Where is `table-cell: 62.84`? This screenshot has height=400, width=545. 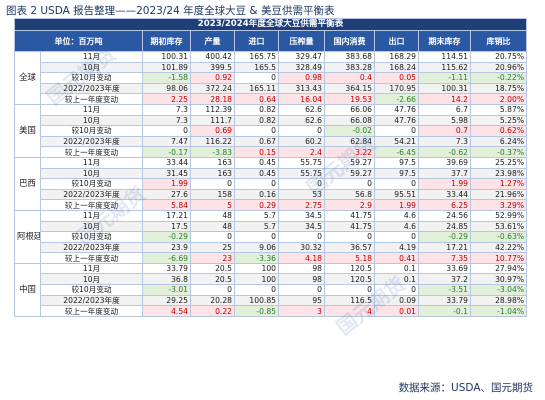 table-cell: 62.84 is located at coordinates (349, 141).